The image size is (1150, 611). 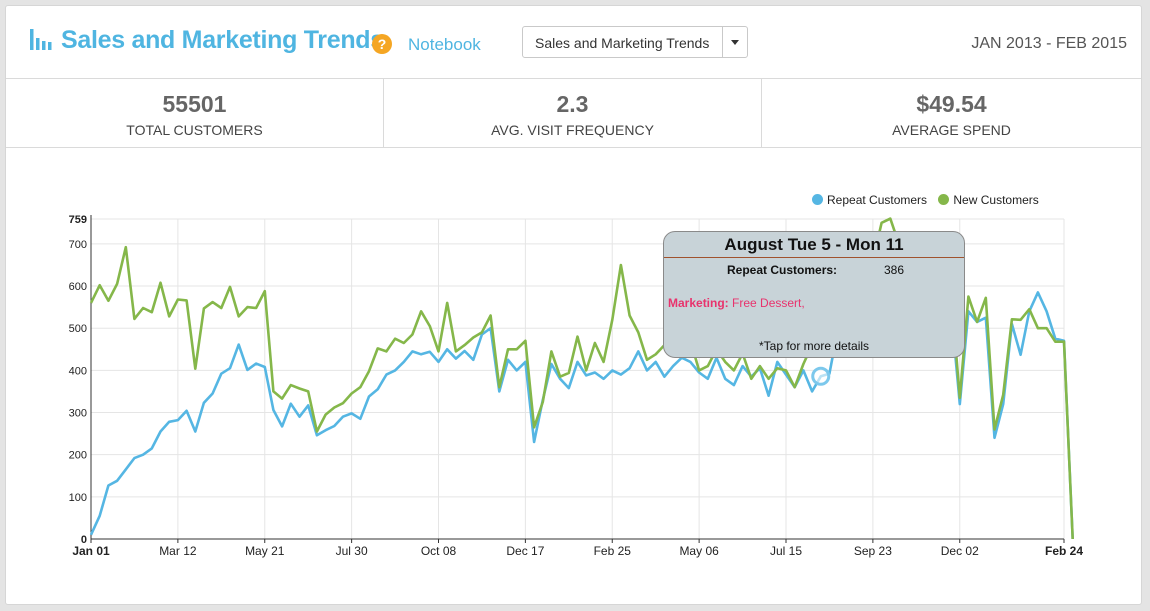 What do you see at coordinates (439, 551) in the screenshot?
I see `x-tick-label: Oct 08` at bounding box center [439, 551].